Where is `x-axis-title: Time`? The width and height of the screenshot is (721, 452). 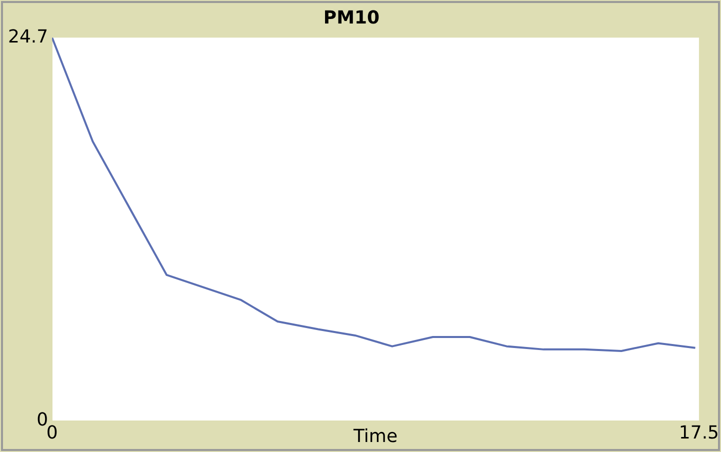 x-axis-title: Time is located at coordinates (375, 436).